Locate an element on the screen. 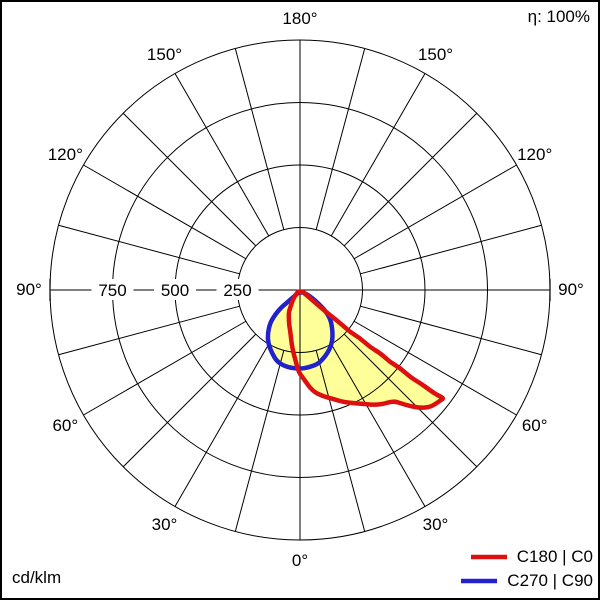 This screenshot has width=600, height=600. efficiency-label: η: 100% is located at coordinates (558, 16).